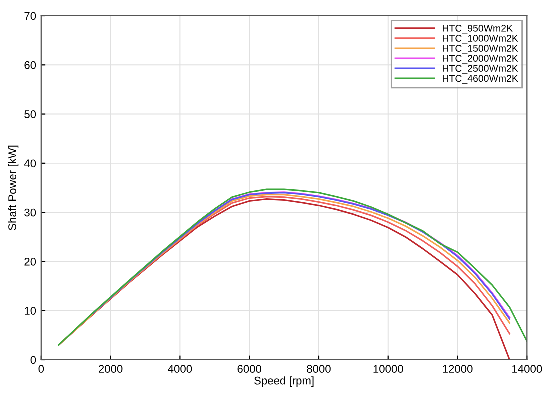  Describe the element at coordinates (480, 79) in the screenshot. I see `legend-label: HTC_4600Wm2K` at that location.